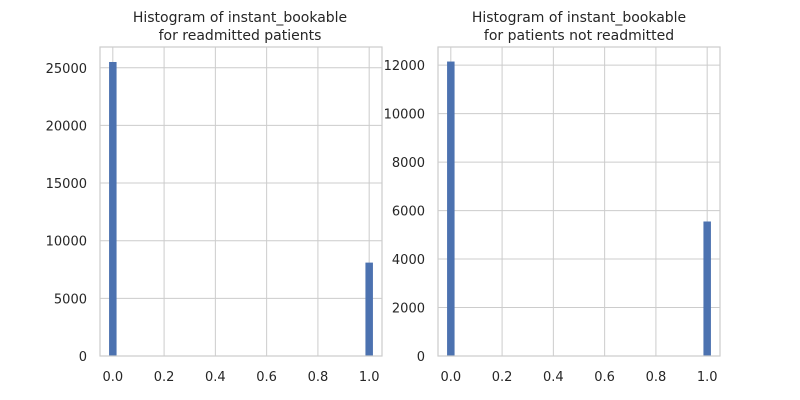 The height and width of the screenshot is (400, 800). Describe the element at coordinates (408, 309) in the screenshot. I see `y-tick-label: 2000` at that location.